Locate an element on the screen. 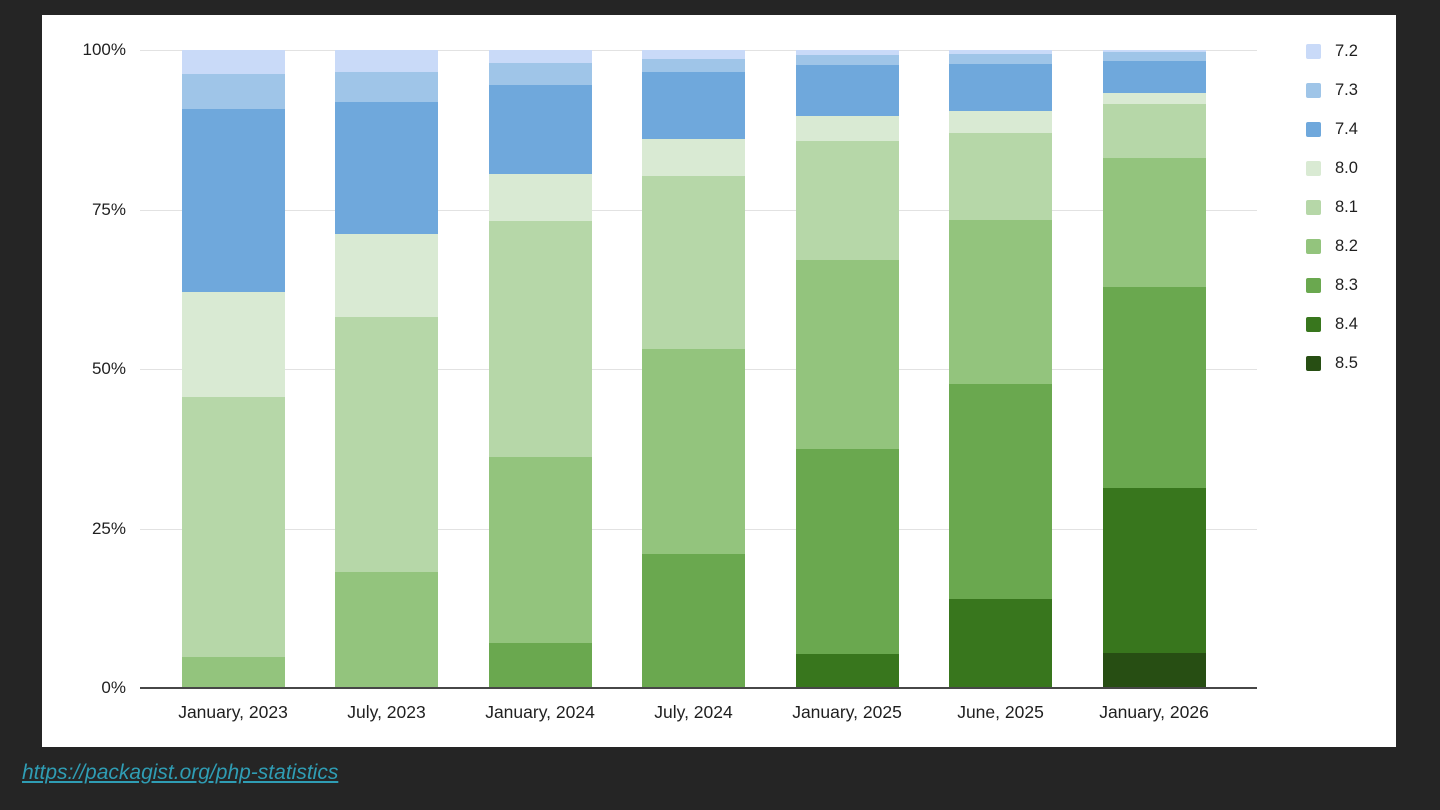 This screenshot has height=810, width=1440. legend-item-php-8.3: 8.3 is located at coordinates (1332, 285).